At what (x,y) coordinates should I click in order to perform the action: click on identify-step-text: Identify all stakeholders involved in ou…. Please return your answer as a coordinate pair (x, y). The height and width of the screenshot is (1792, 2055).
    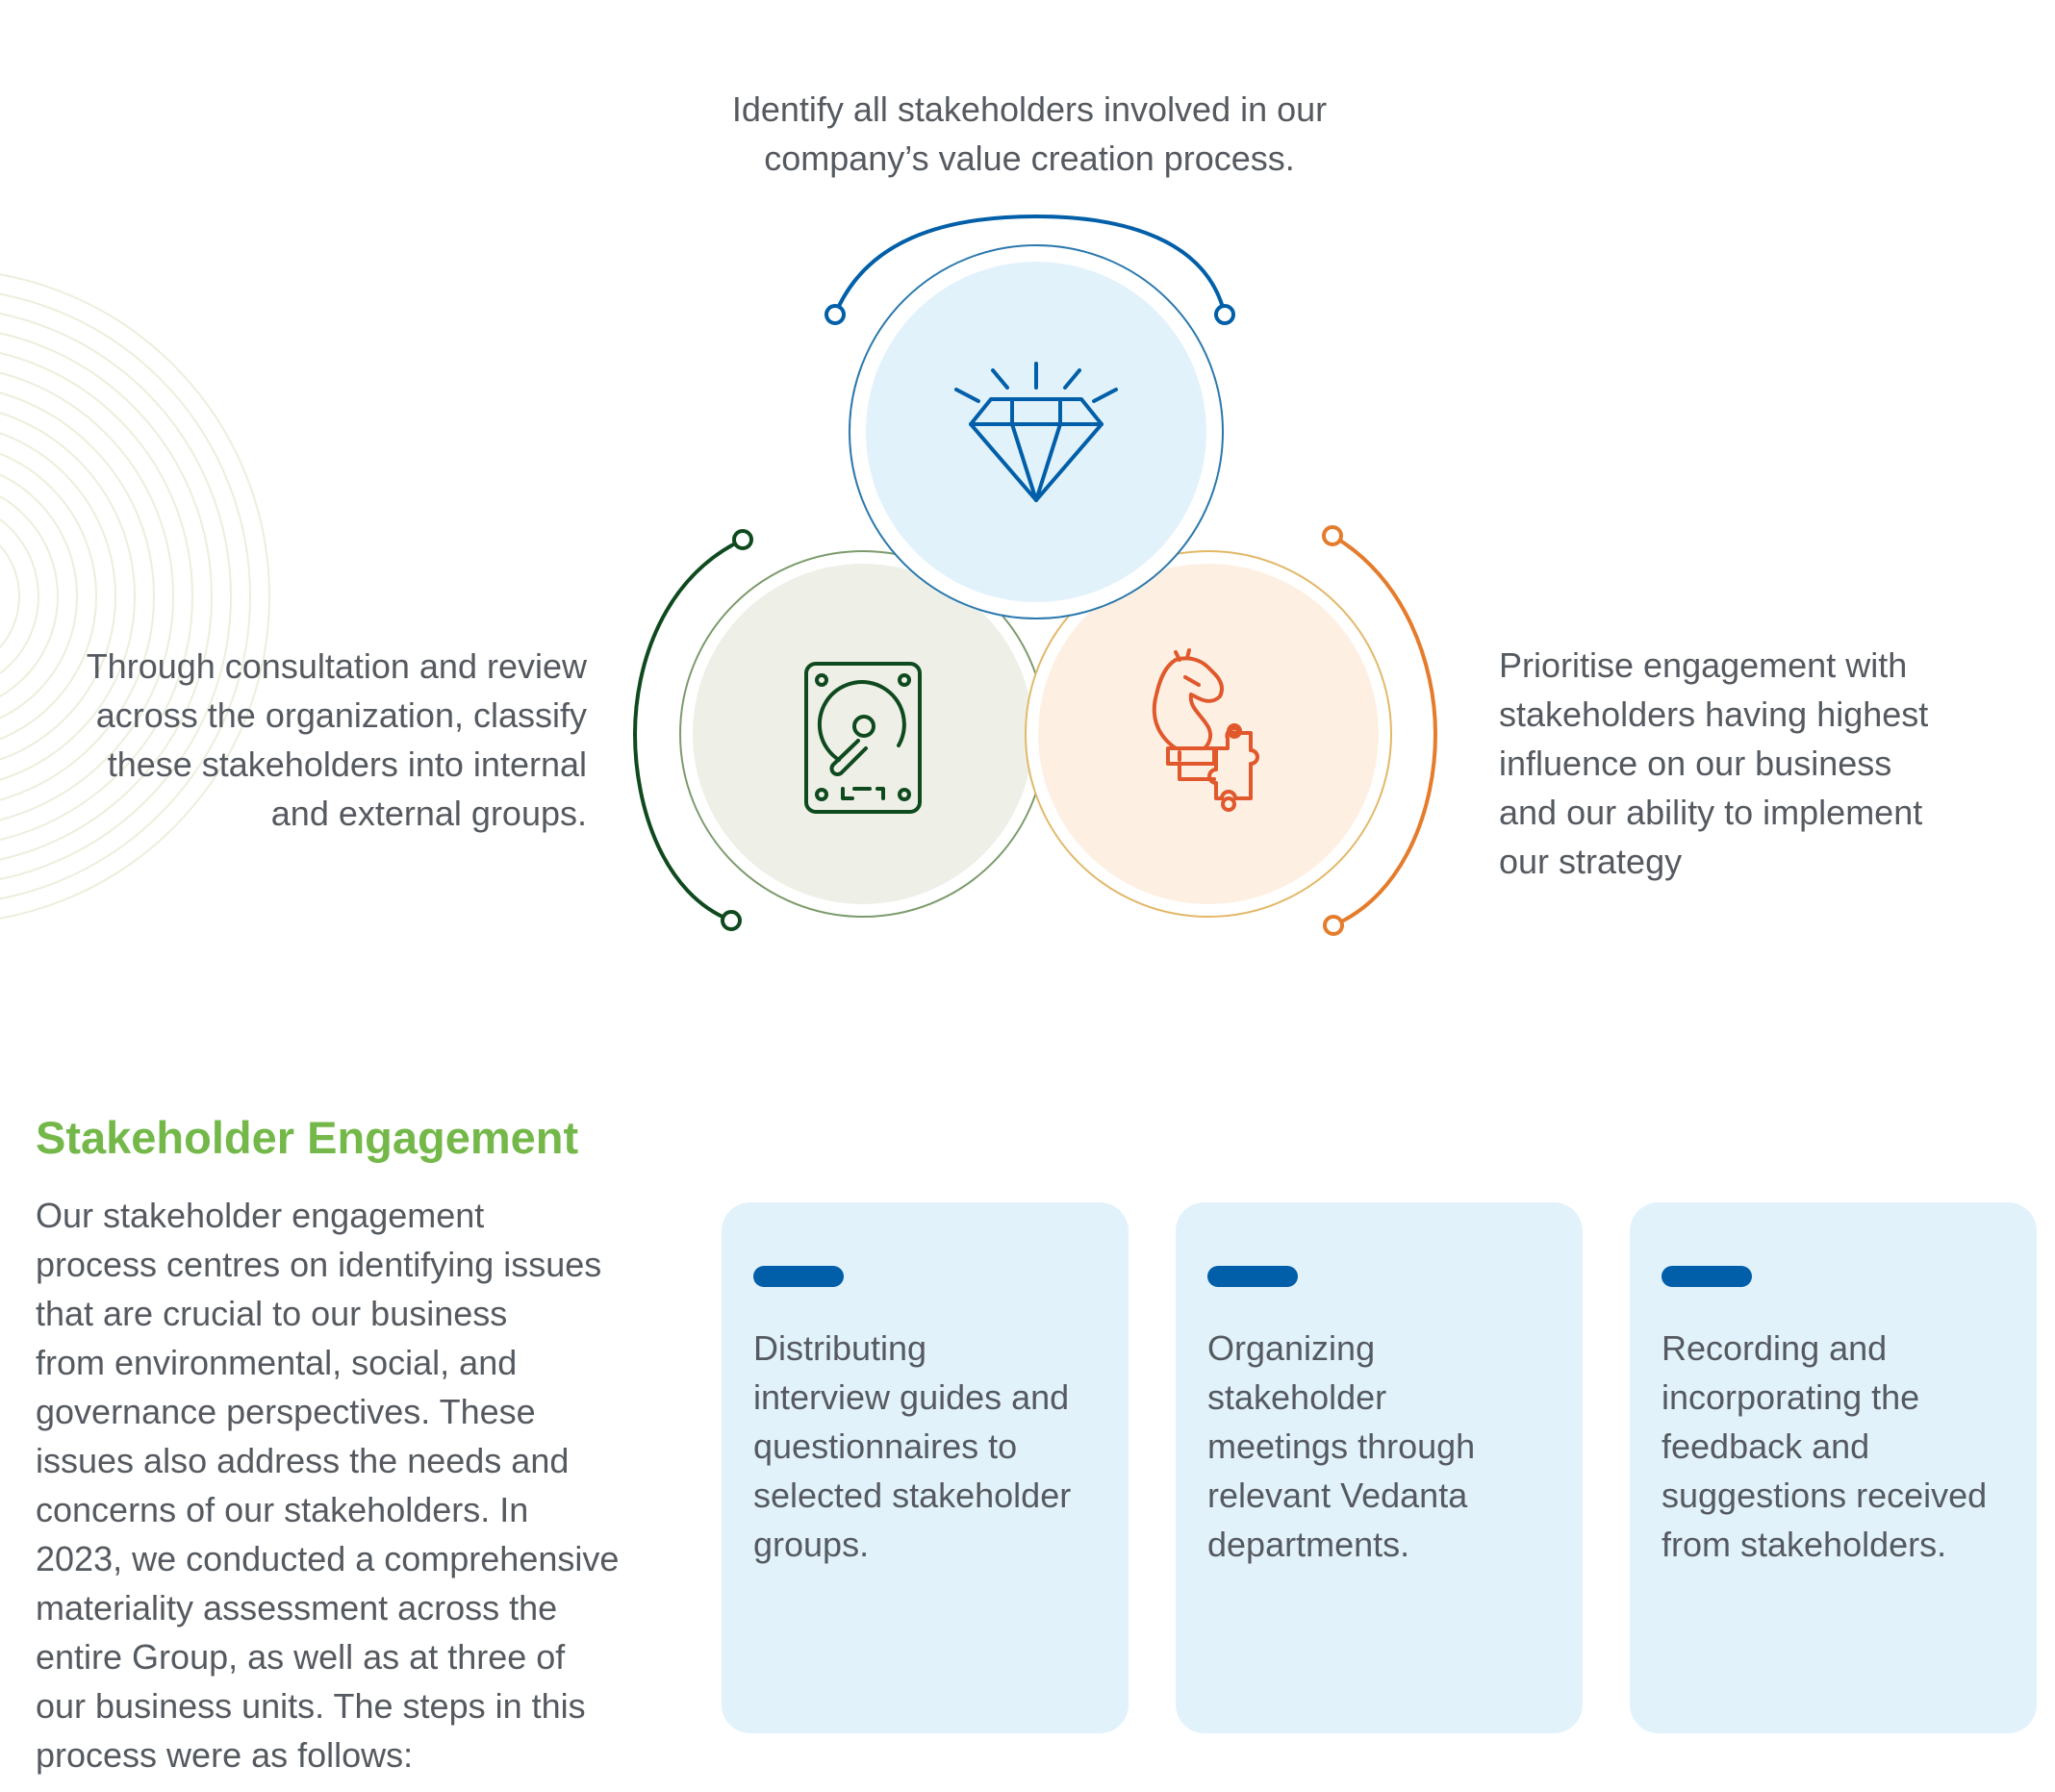
    Looking at the image, I should click on (1029, 134).